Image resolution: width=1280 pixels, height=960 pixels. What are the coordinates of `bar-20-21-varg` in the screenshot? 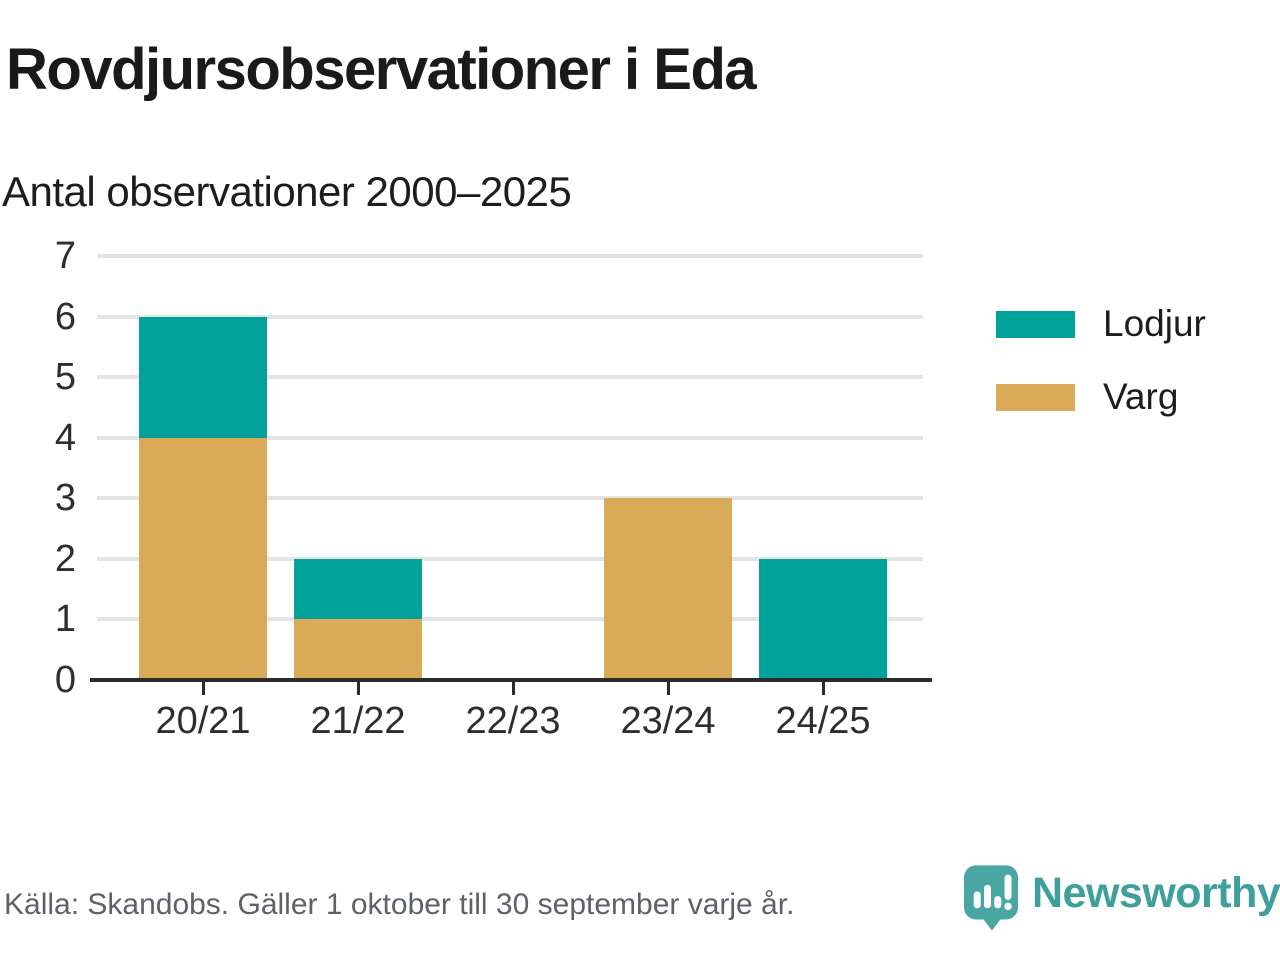 It's located at (203, 558).